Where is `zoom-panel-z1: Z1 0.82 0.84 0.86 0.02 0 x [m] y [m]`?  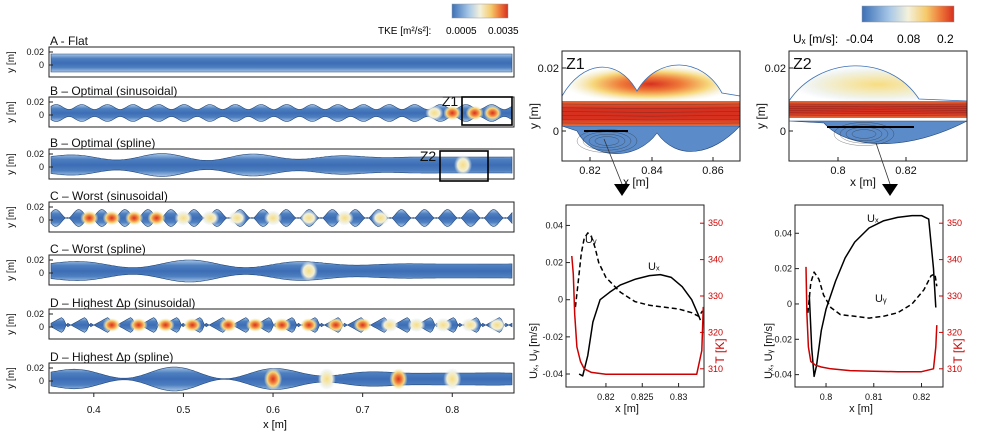 zoom-panel-z1: Z1 0.82 0.84 0.86 0.02 0 x [m] y [m] is located at coordinates (634, 123).